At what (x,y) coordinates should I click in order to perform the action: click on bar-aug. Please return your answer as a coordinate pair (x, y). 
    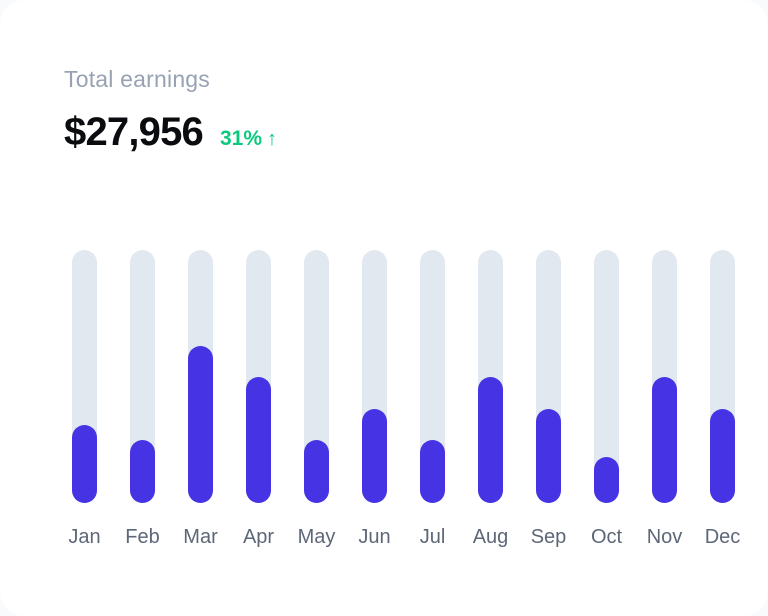
    Looking at the image, I should click on (490, 376).